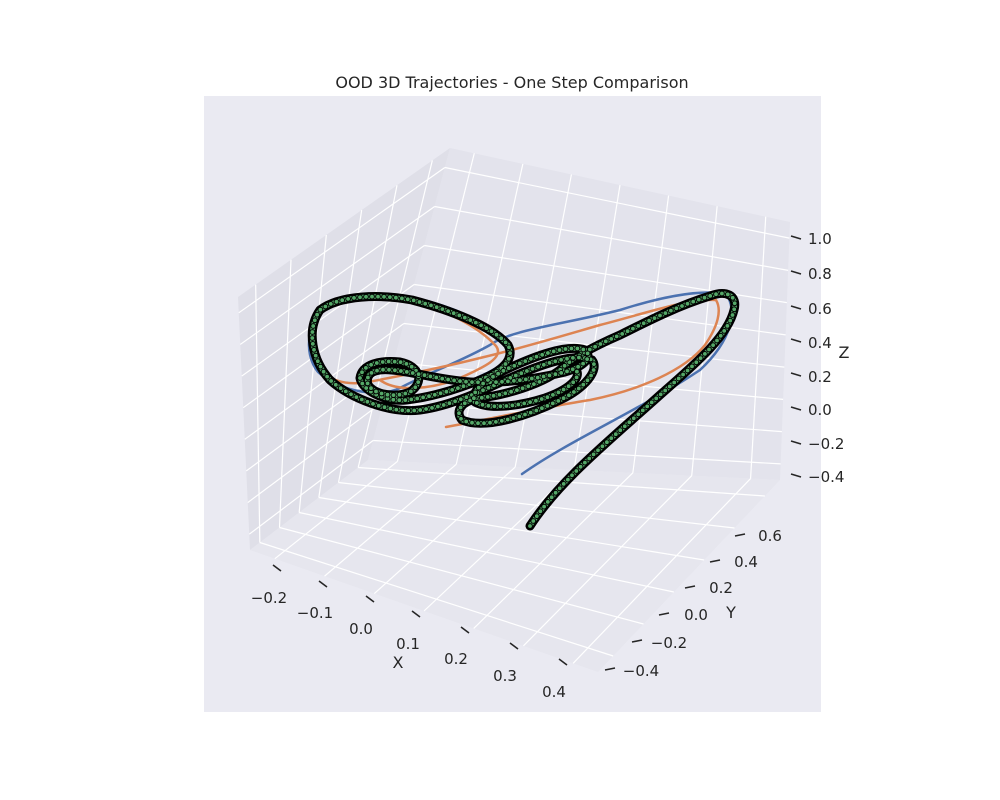 This screenshot has height=800, width=1000. Describe the element at coordinates (523, 409) in the screenshot. I see `series-green-markers` at that location.